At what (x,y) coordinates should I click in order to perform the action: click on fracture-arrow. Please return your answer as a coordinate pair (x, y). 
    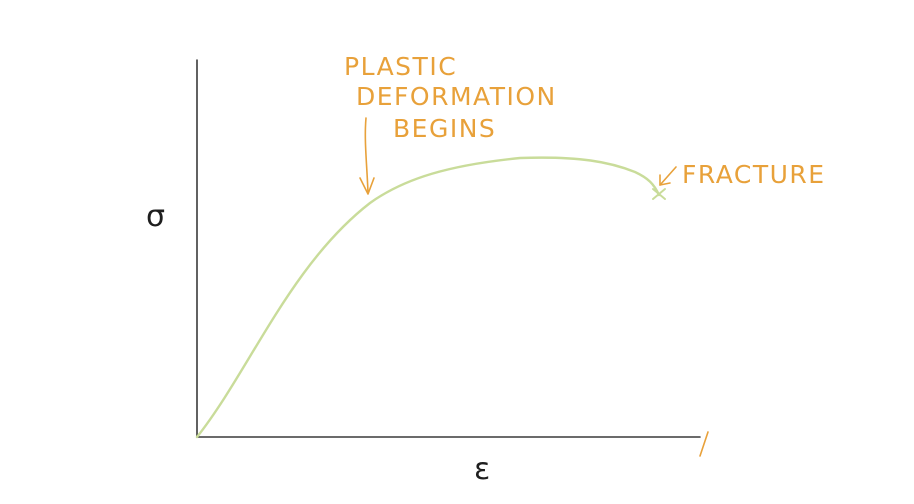
    Looking at the image, I should click on (668, 176).